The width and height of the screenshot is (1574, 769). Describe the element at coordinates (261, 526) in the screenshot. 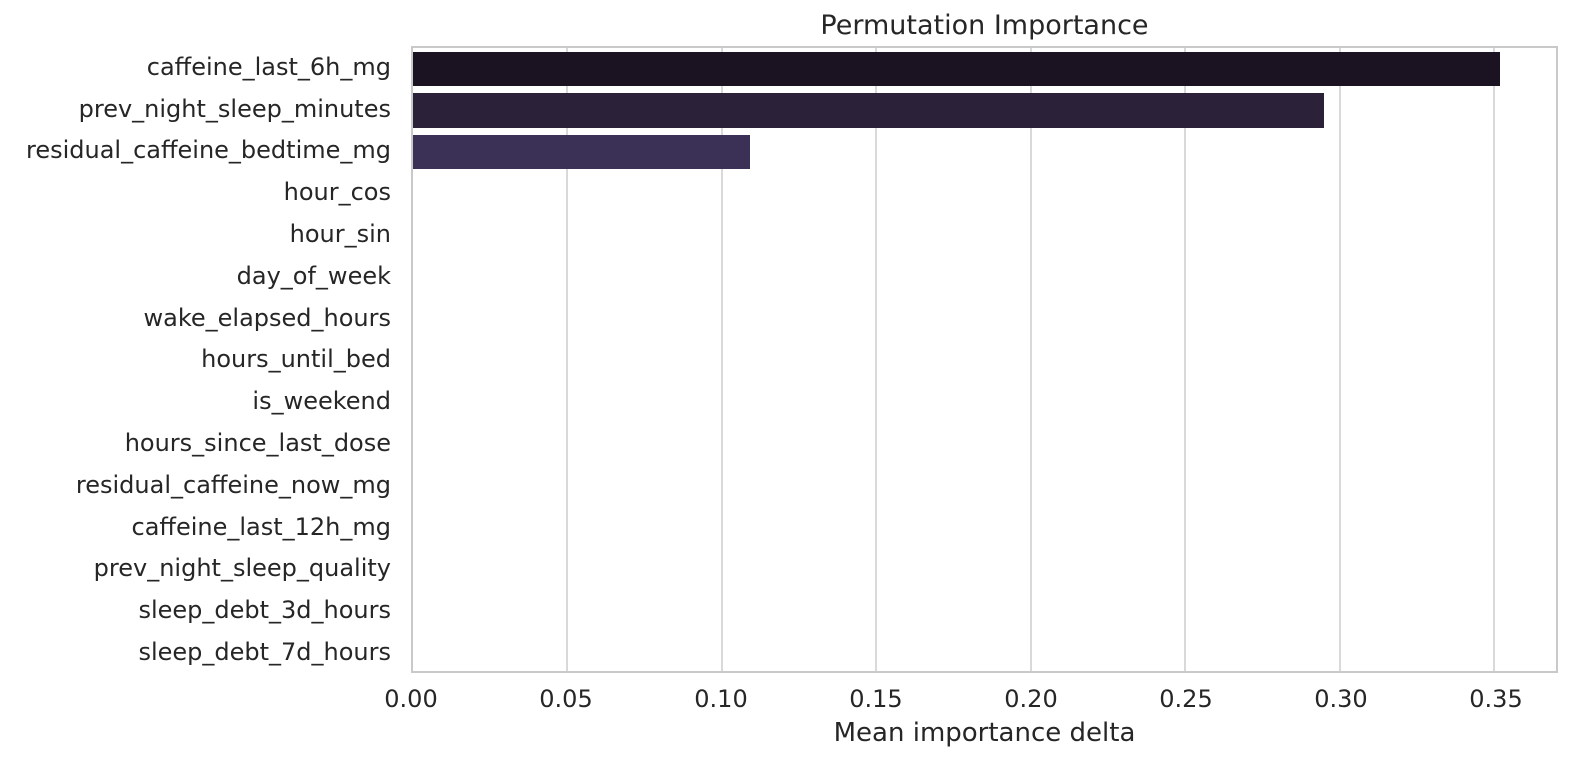

I see `y-tick-label: caffeine_last_12h_mg` at that location.